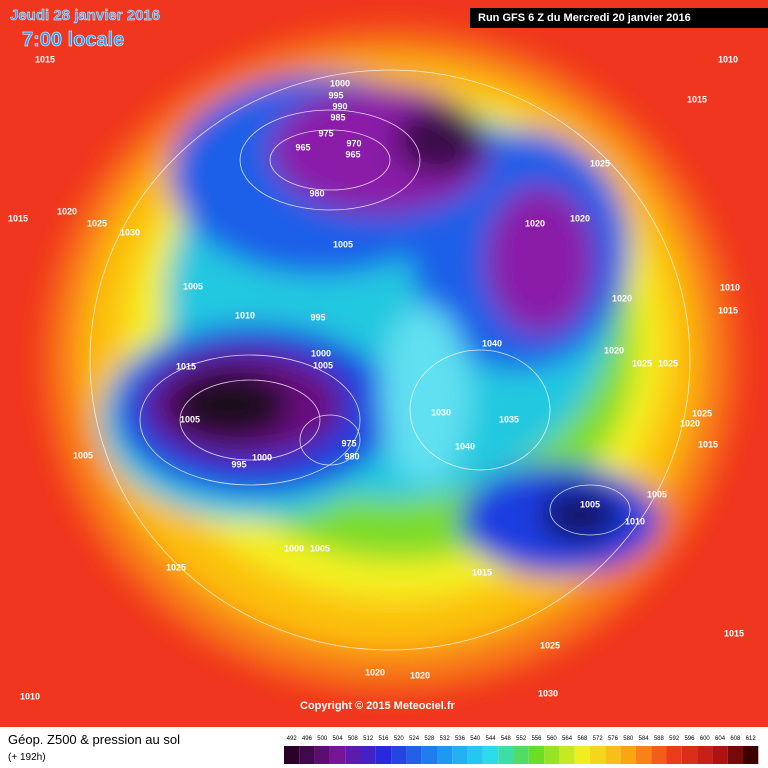  I want to click on isobar-label: 995, so click(317, 317).